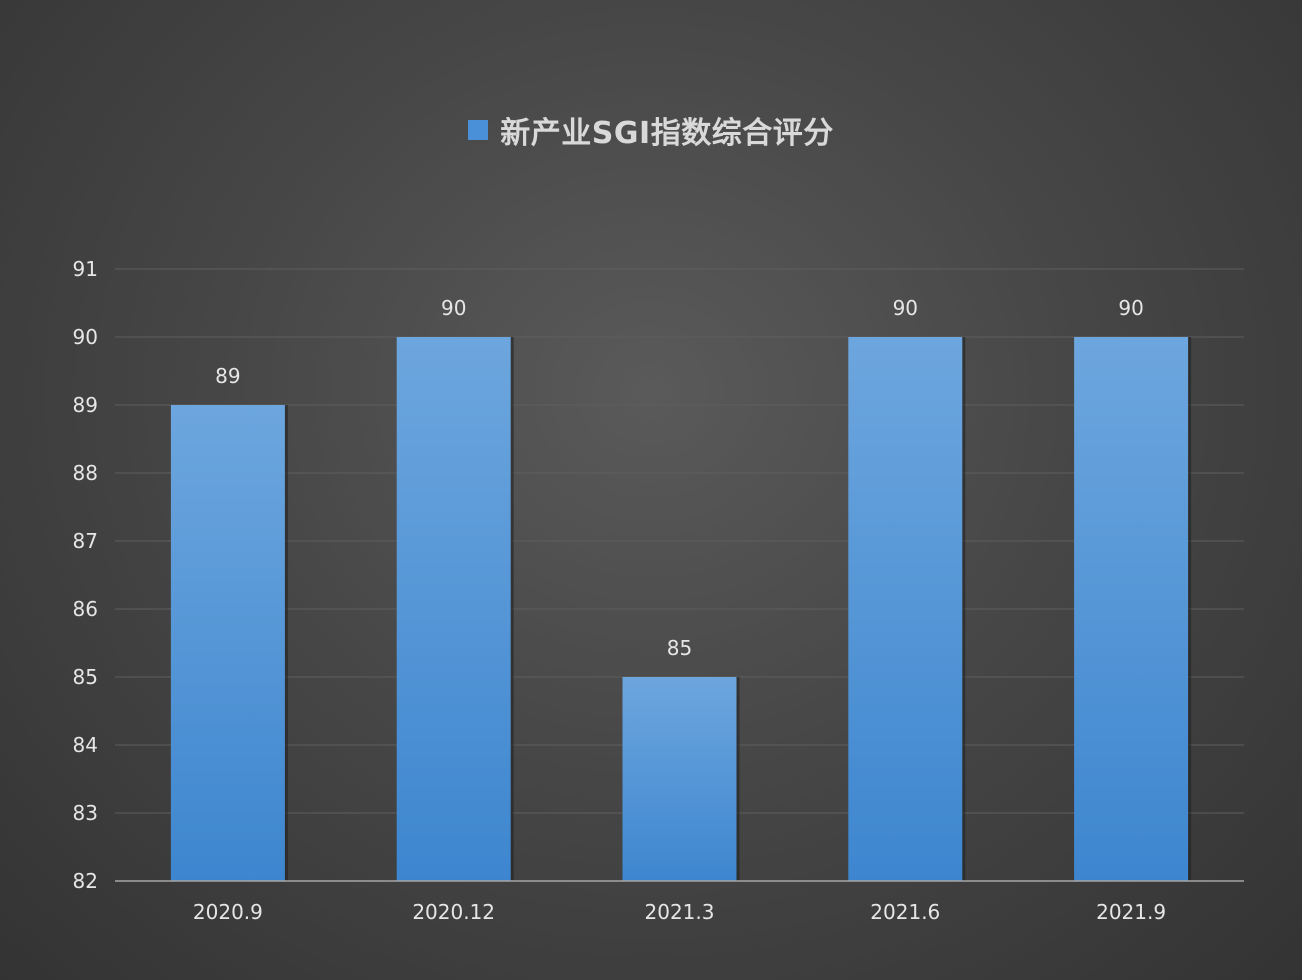  I want to click on x-tick-label: 2020.12, so click(453, 912).